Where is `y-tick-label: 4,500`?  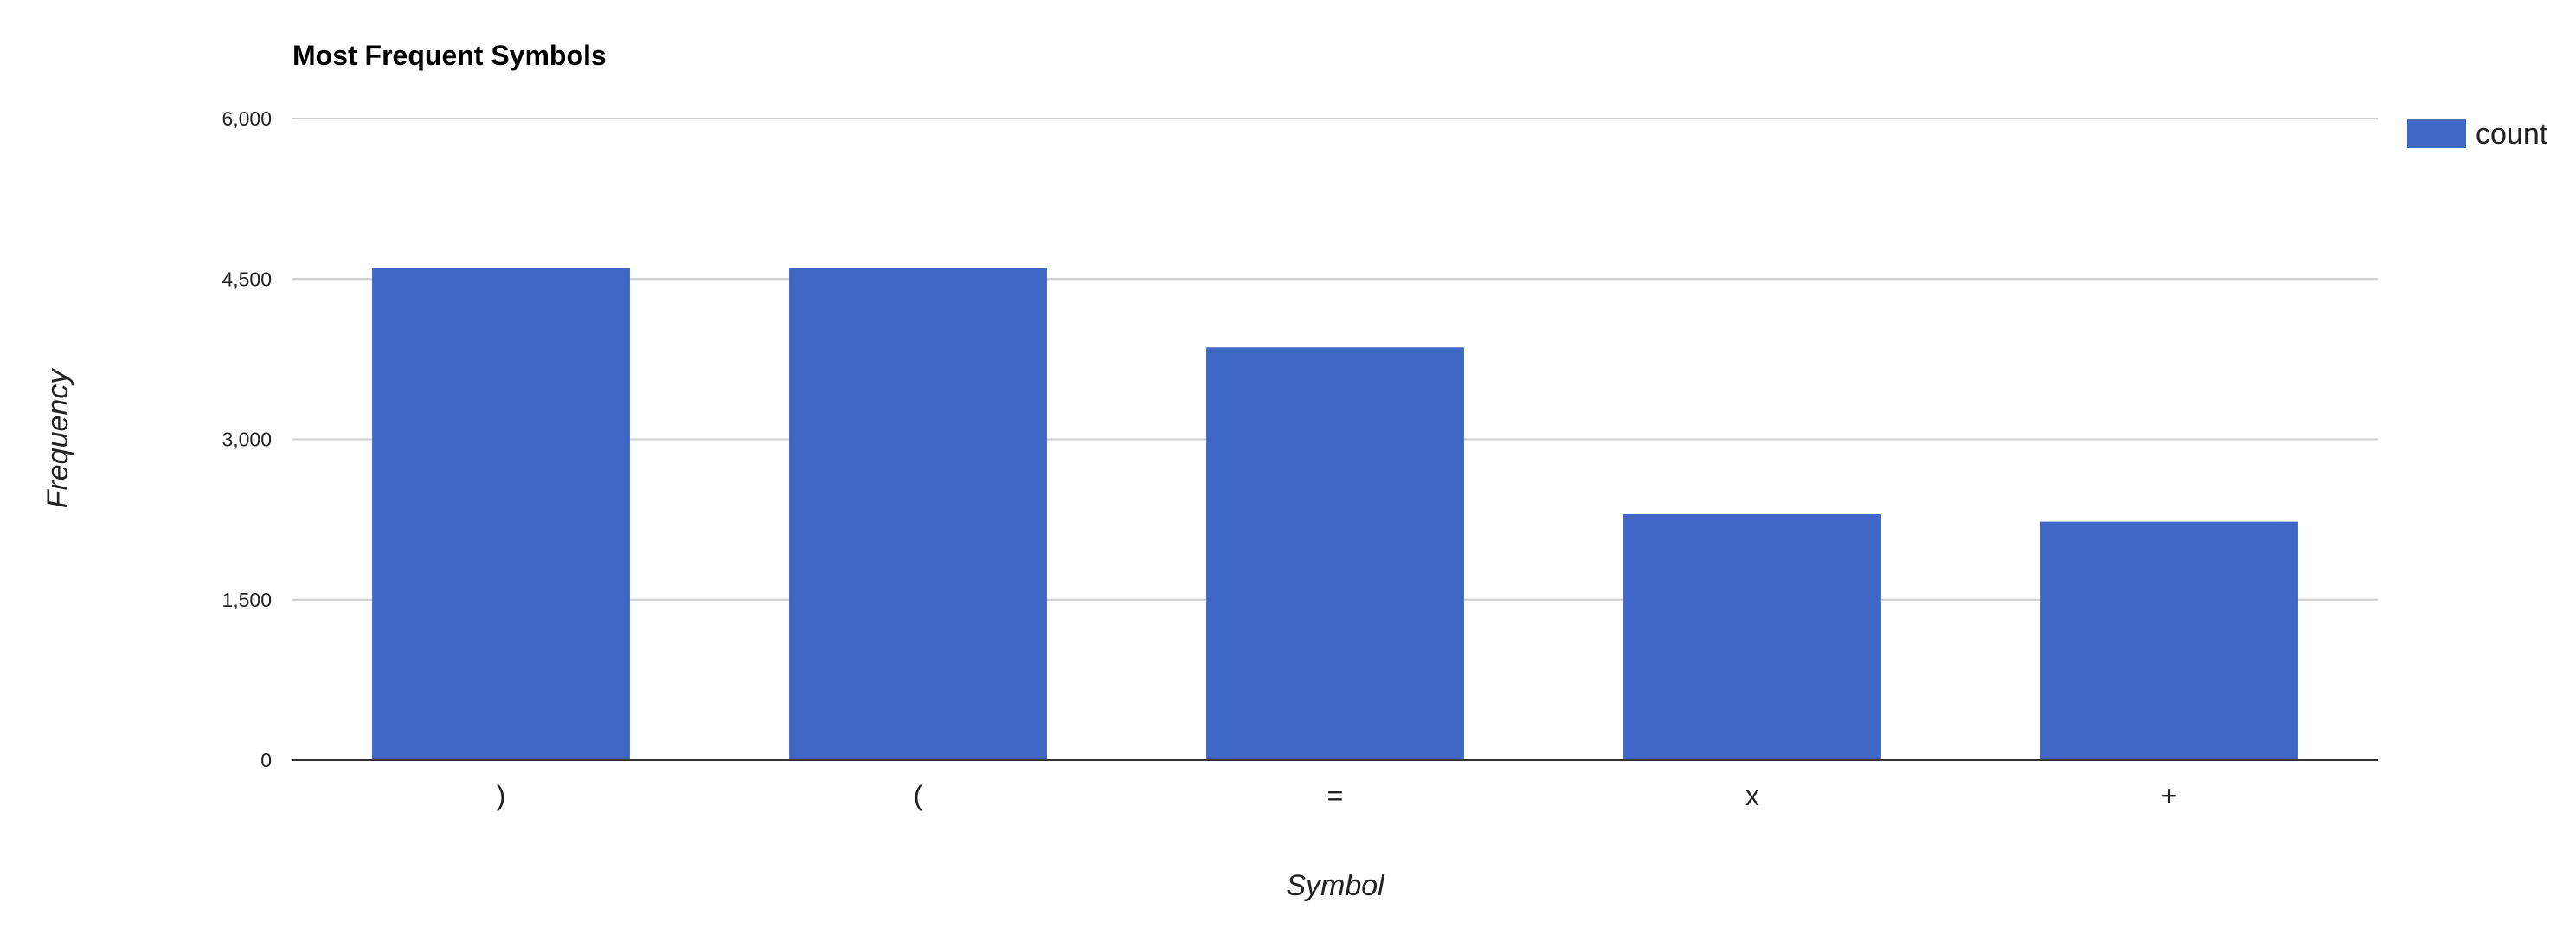 y-tick-label: 4,500 is located at coordinates (247, 279).